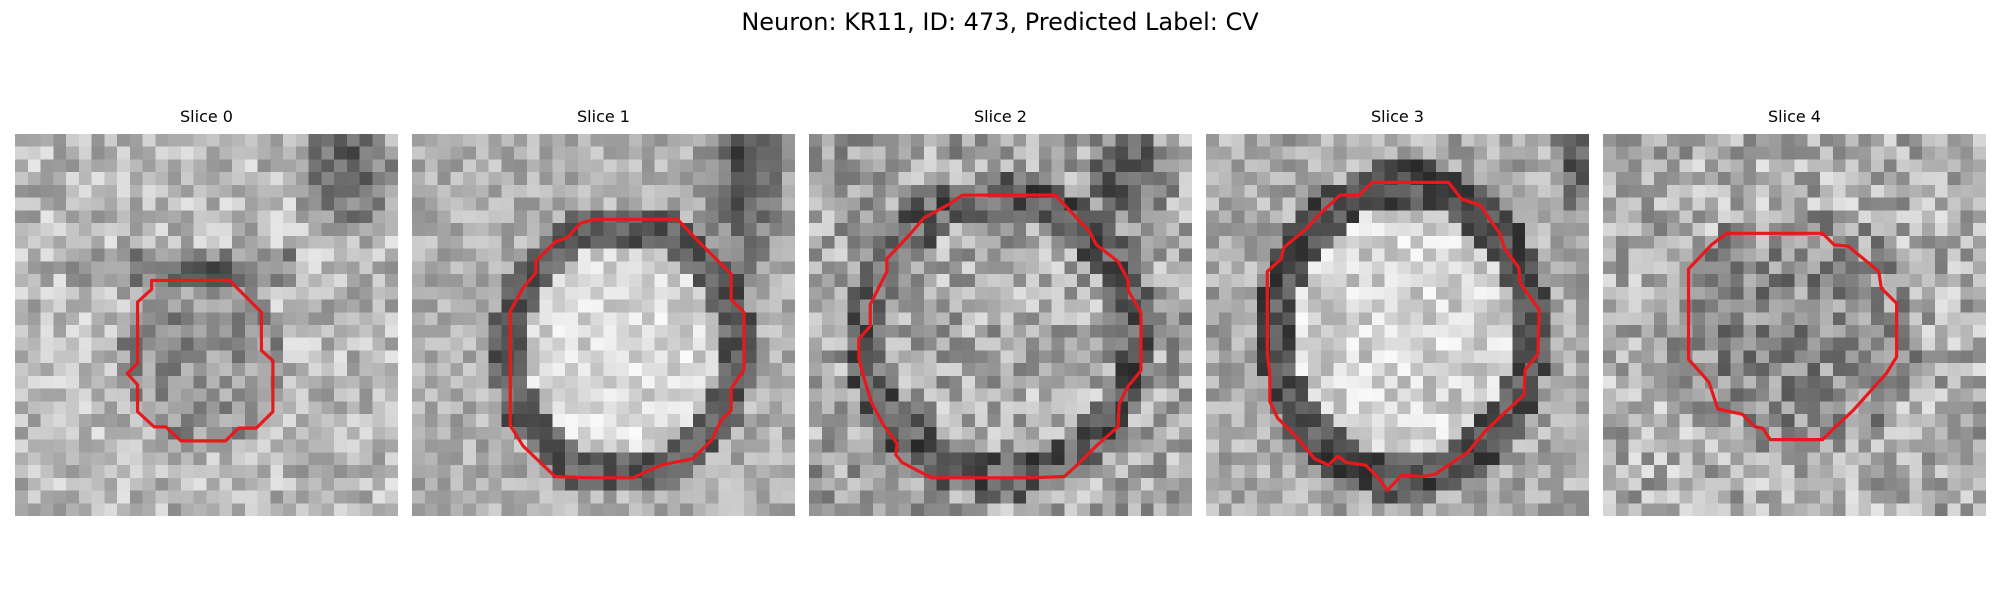 The height and width of the screenshot is (600, 2000). What do you see at coordinates (1397, 116) in the screenshot?
I see `slice-title-3: Slice 3` at bounding box center [1397, 116].